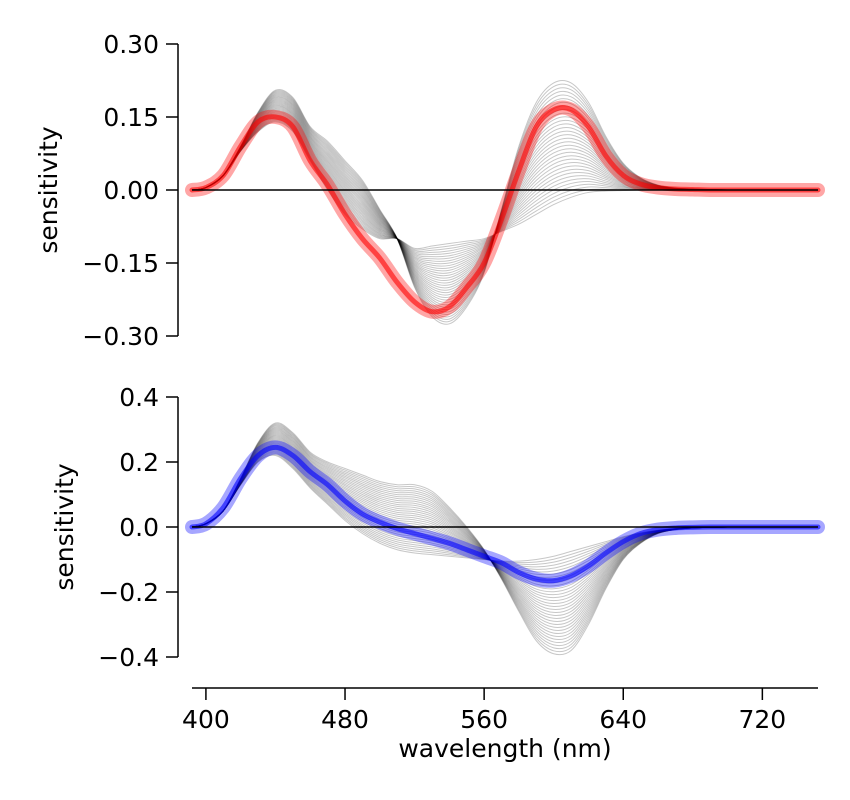 This screenshot has width=850, height=800. What do you see at coordinates (128, 592) in the screenshot?
I see `y-tick-label: −0.2` at bounding box center [128, 592].